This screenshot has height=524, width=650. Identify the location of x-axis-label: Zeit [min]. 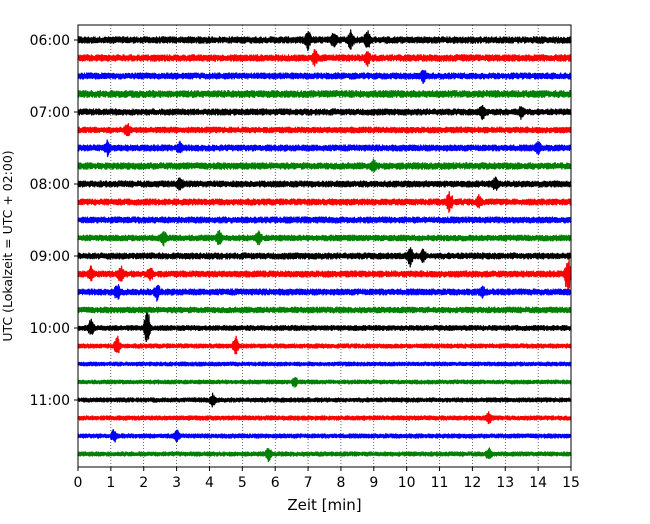
(324, 505).